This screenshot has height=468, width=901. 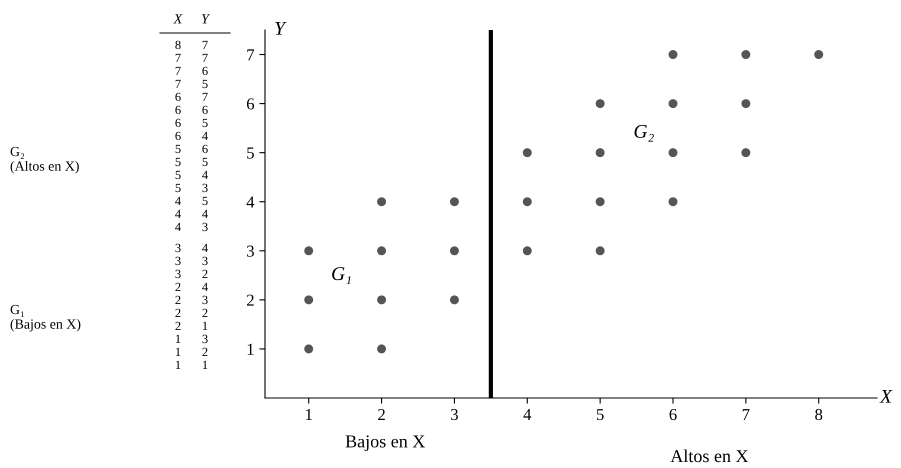 What do you see at coordinates (818, 414) in the screenshot?
I see `x-tick-label: 8` at bounding box center [818, 414].